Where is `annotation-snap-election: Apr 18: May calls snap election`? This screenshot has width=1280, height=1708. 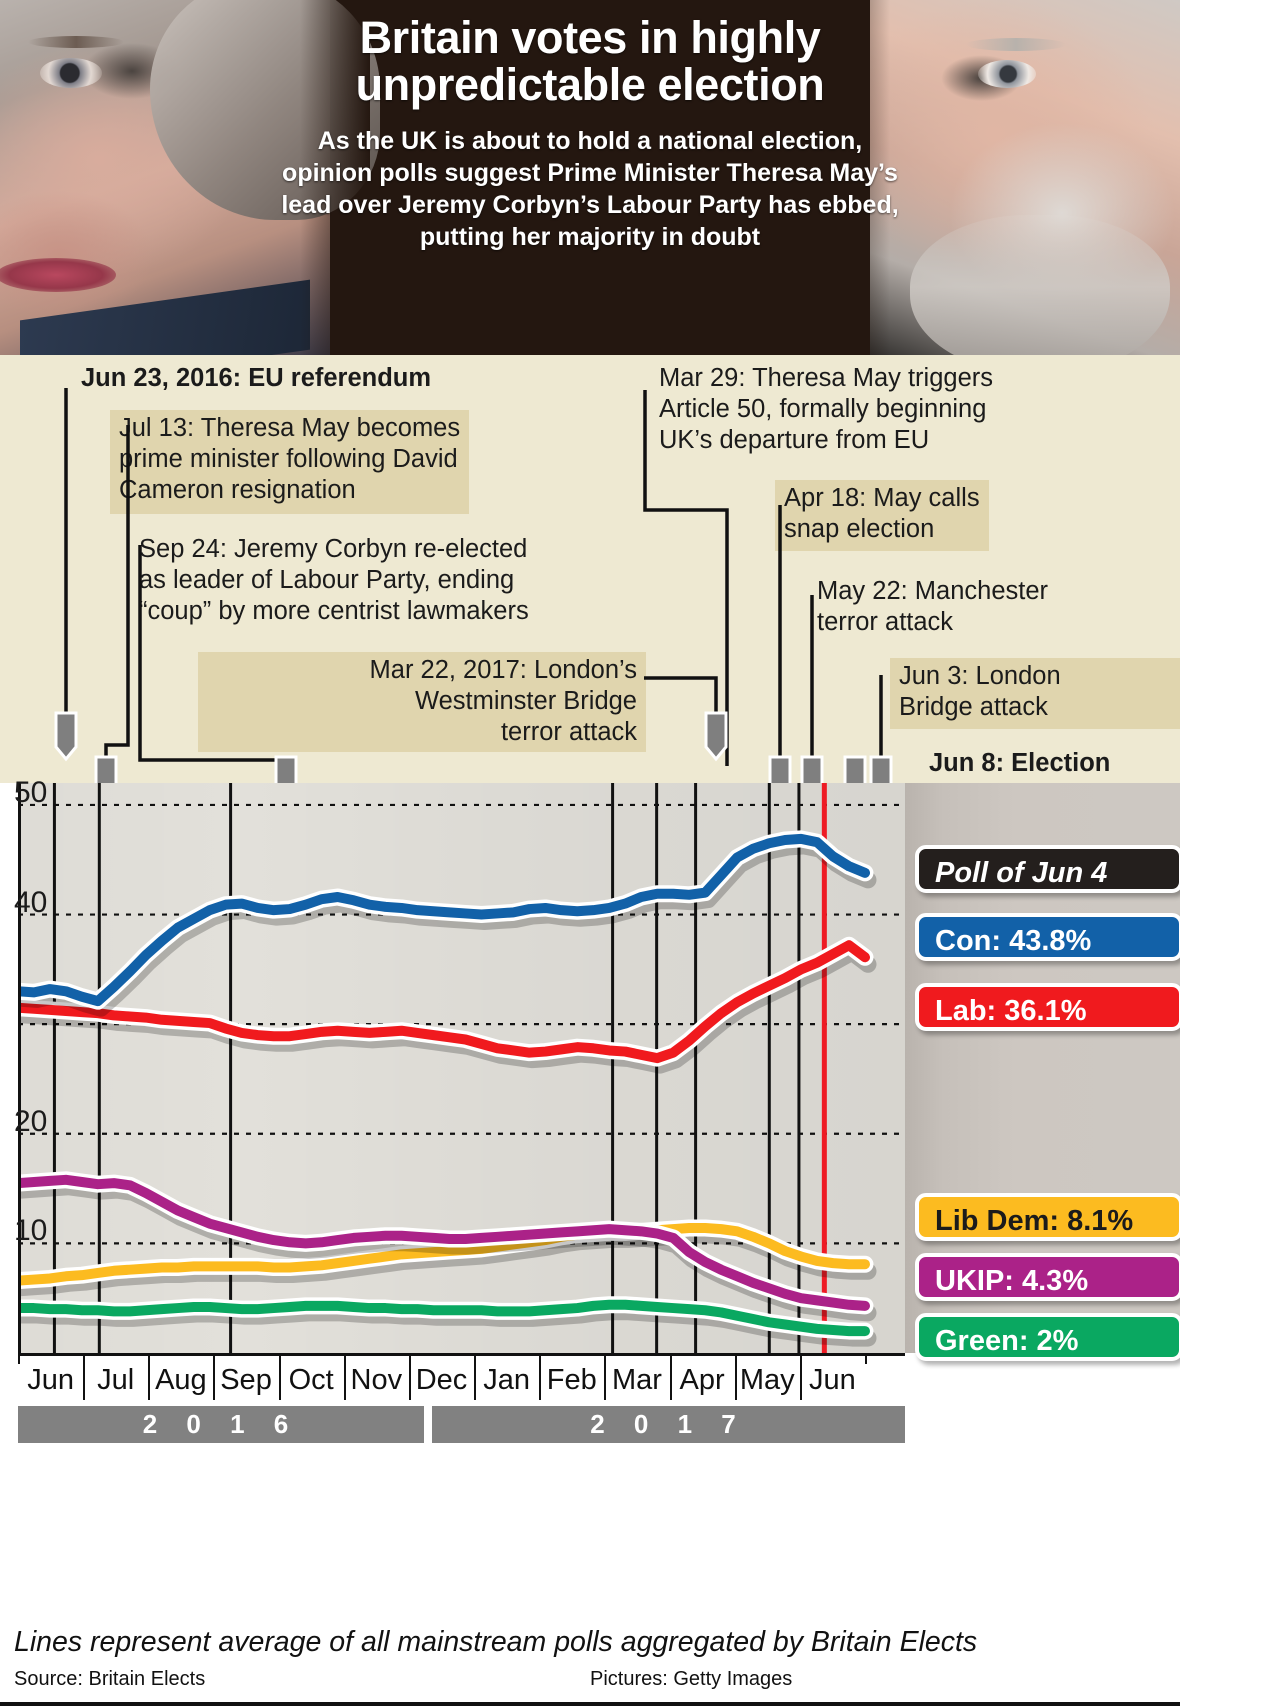
annotation-snap-election: Apr 18: May calls snap election is located at coordinates (882, 515).